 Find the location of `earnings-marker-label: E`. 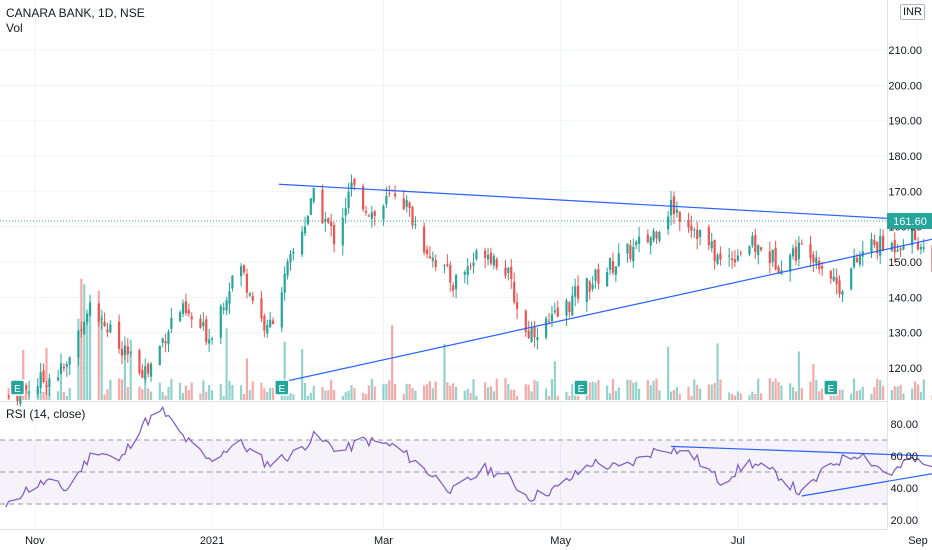

earnings-marker-label: E is located at coordinates (281, 389).